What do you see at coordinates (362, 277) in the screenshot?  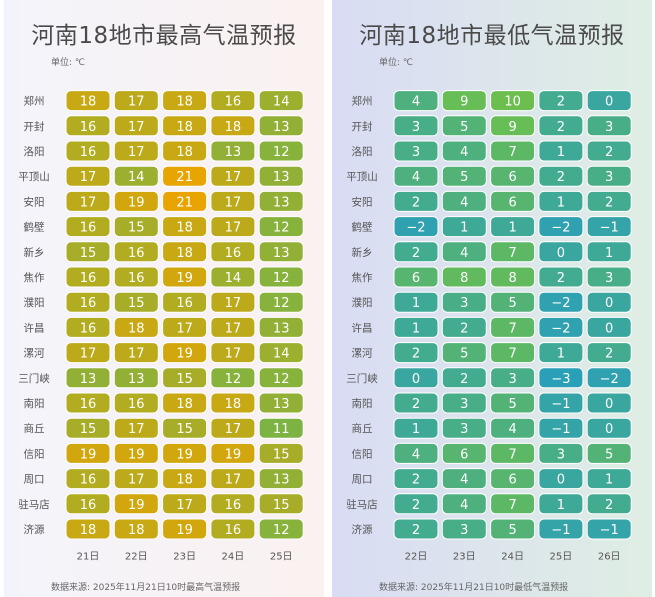 I see `row-label: 焦作` at bounding box center [362, 277].